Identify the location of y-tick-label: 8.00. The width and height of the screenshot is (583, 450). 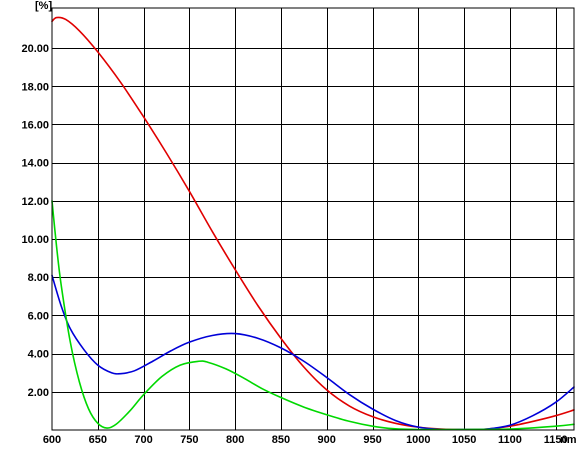
(38, 278).